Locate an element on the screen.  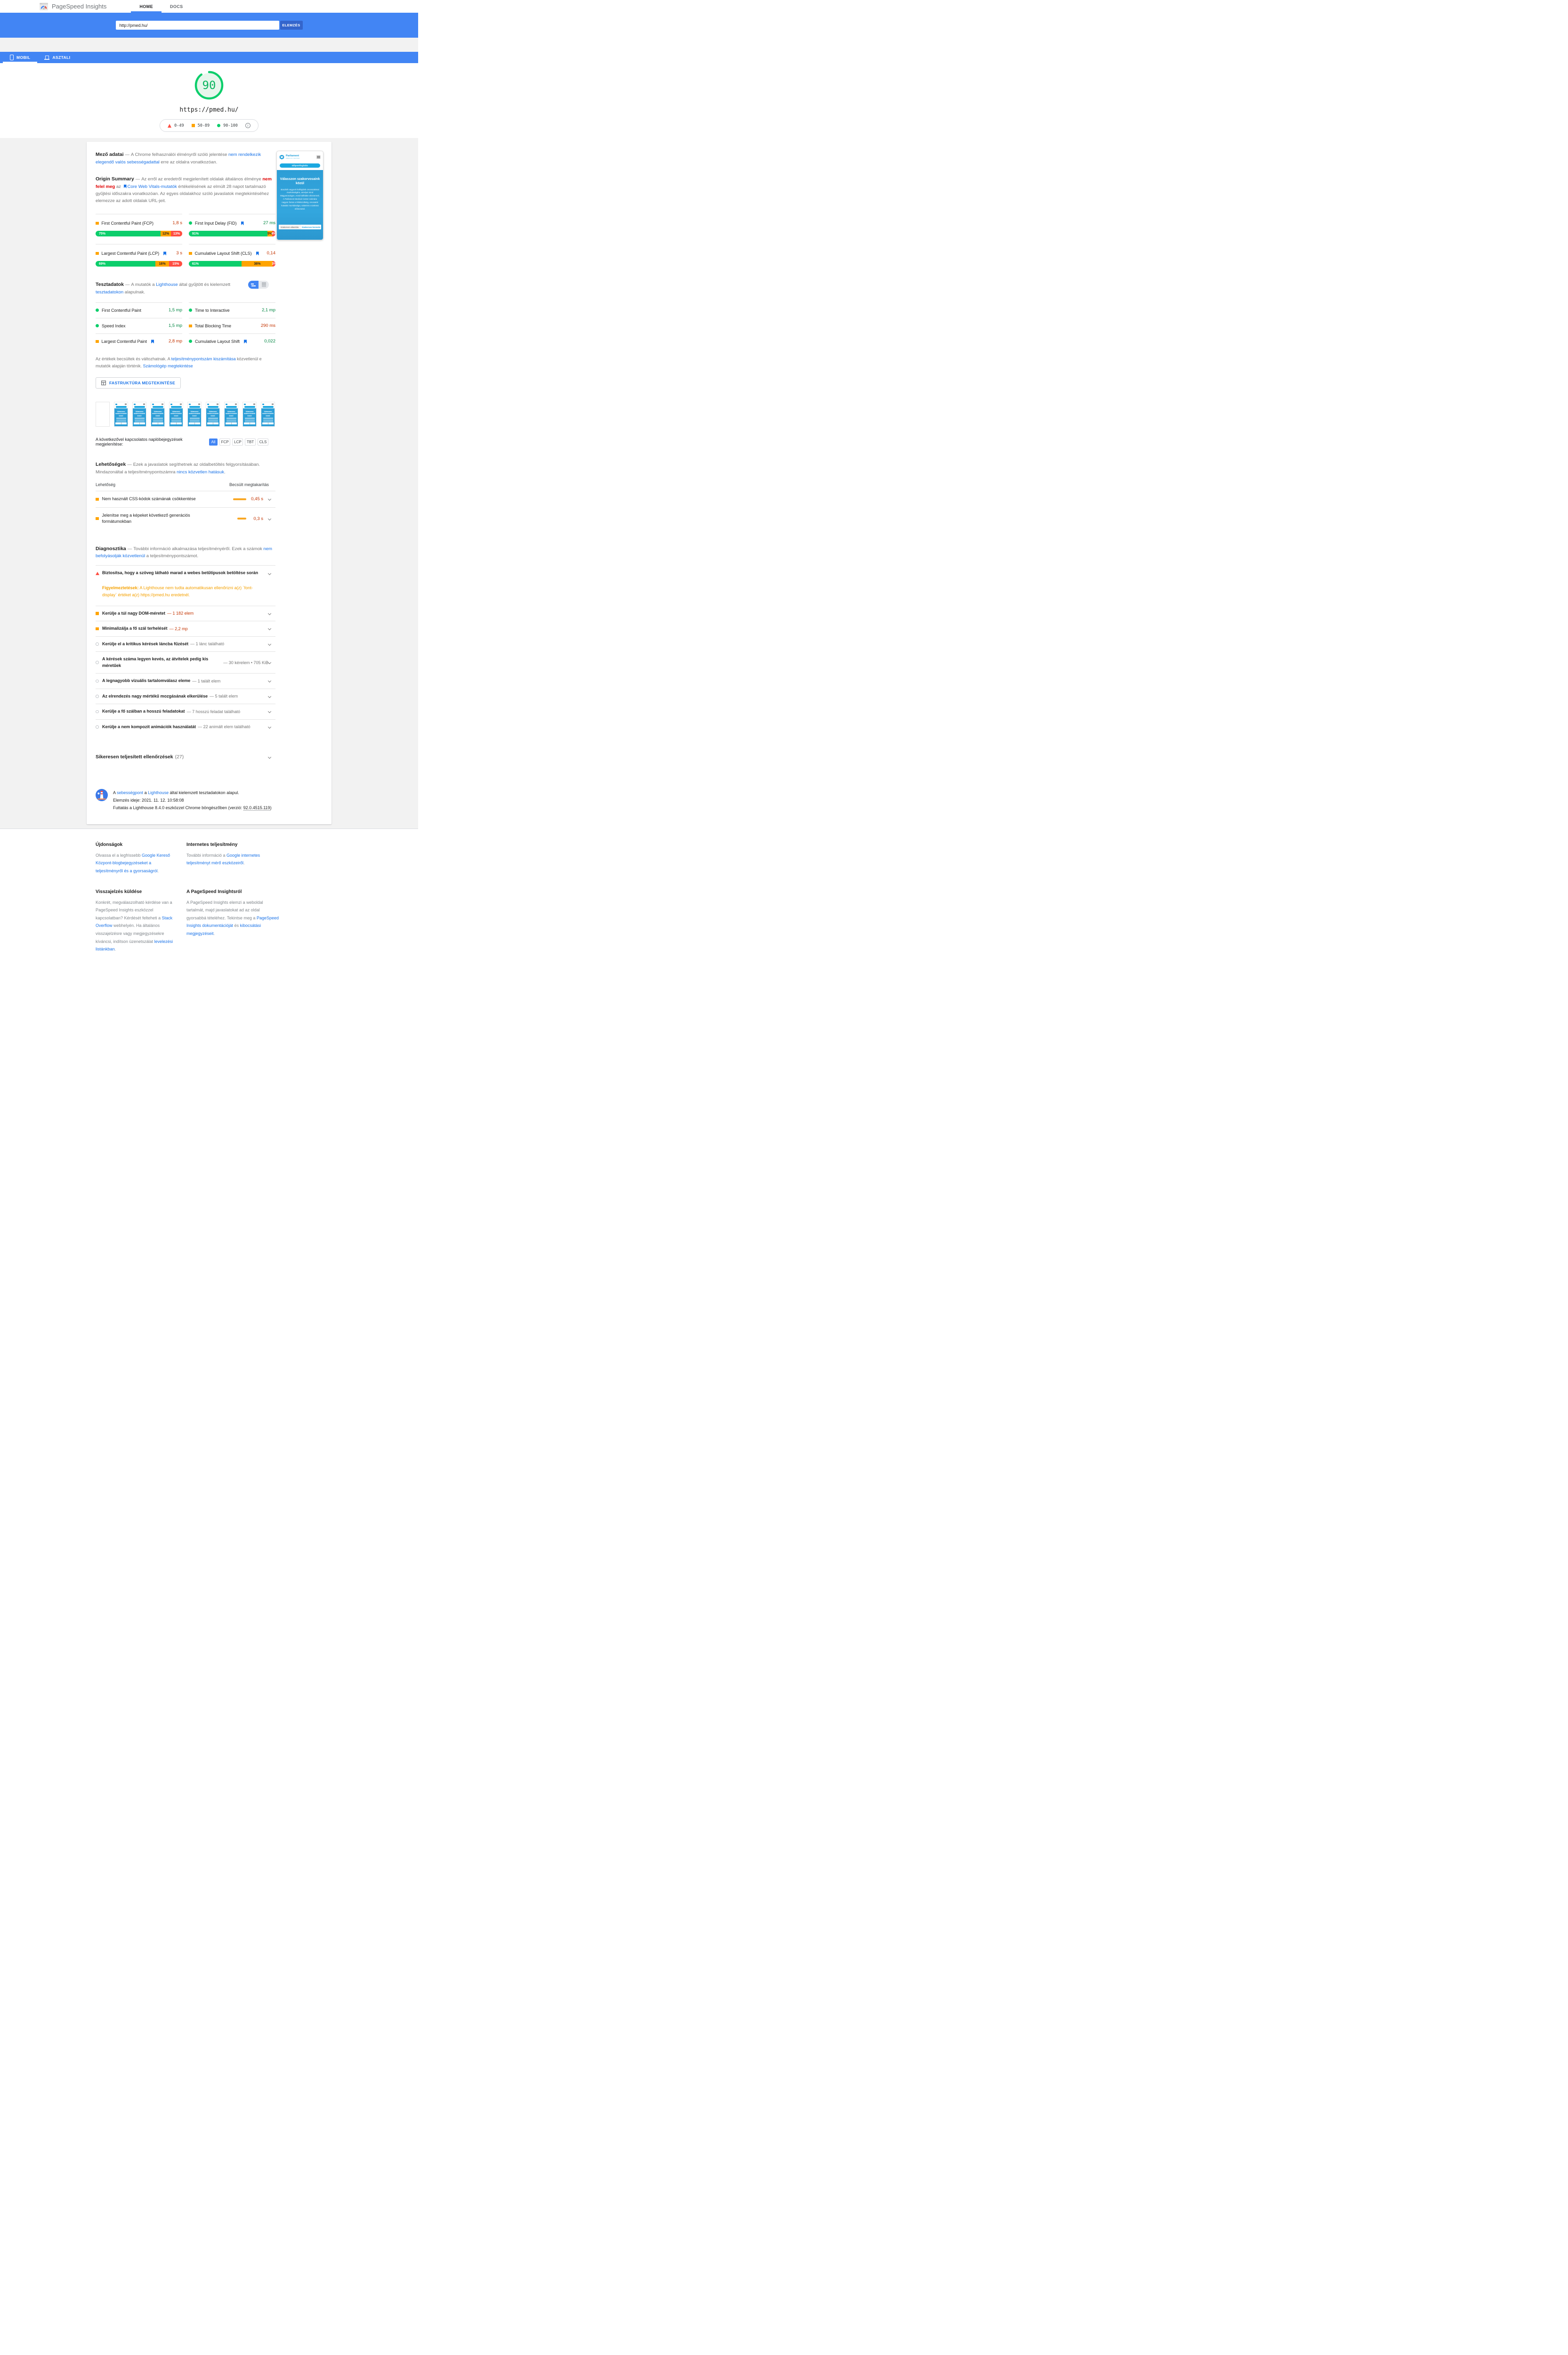
metric-name: Largest Contentful Paint (LCP) is located at coordinates (130, 253).